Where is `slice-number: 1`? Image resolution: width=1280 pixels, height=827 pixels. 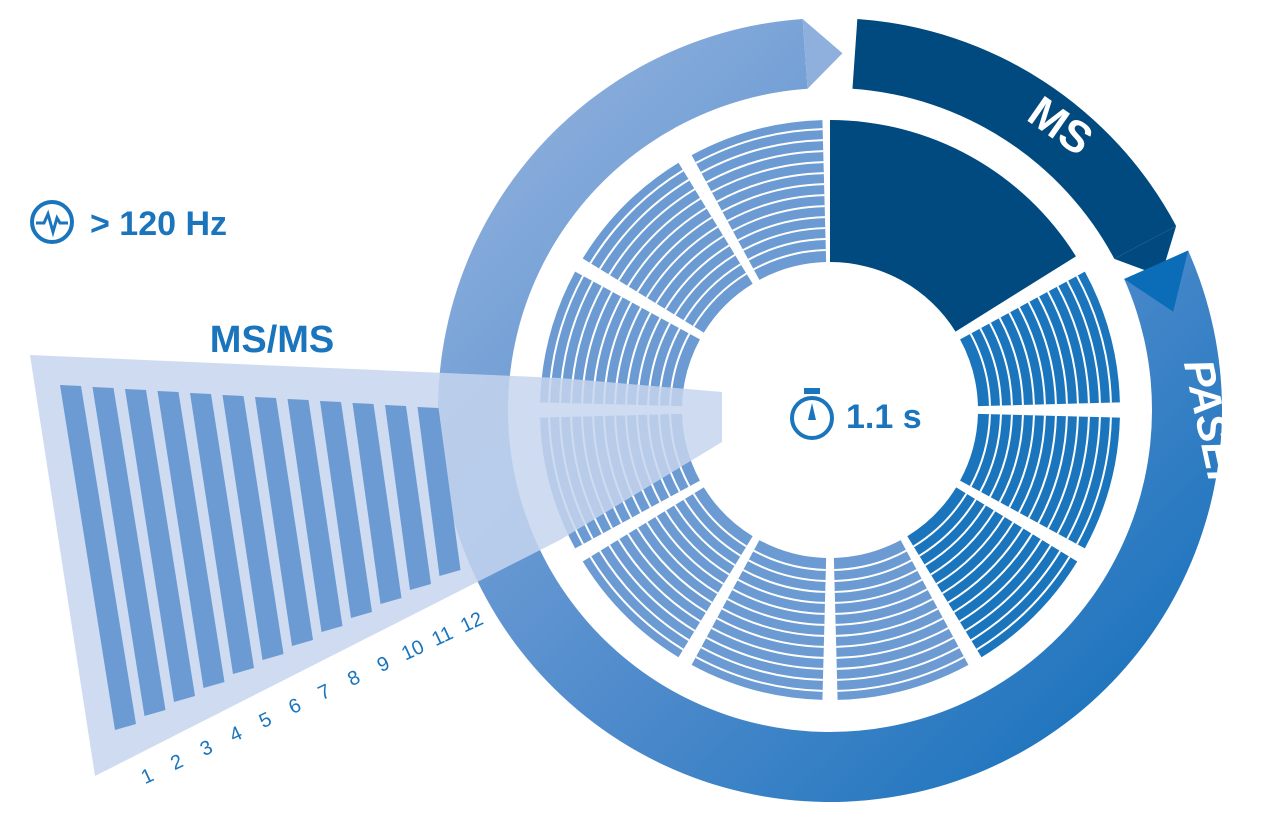 slice-number: 1 is located at coordinates (147, 776).